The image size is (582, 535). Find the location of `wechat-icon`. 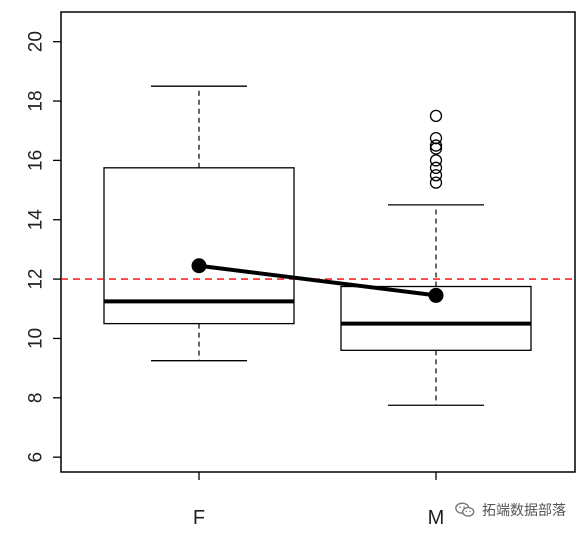

wechat-icon is located at coordinates (465, 509).